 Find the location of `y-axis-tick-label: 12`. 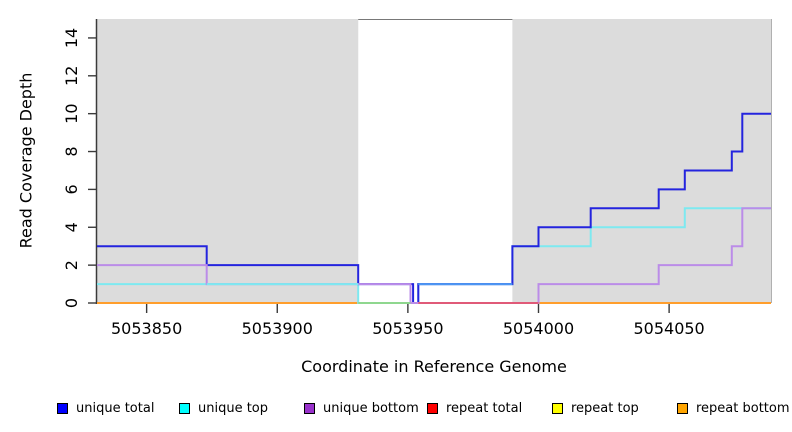

y-axis-tick-label: 12 is located at coordinates (71, 76).